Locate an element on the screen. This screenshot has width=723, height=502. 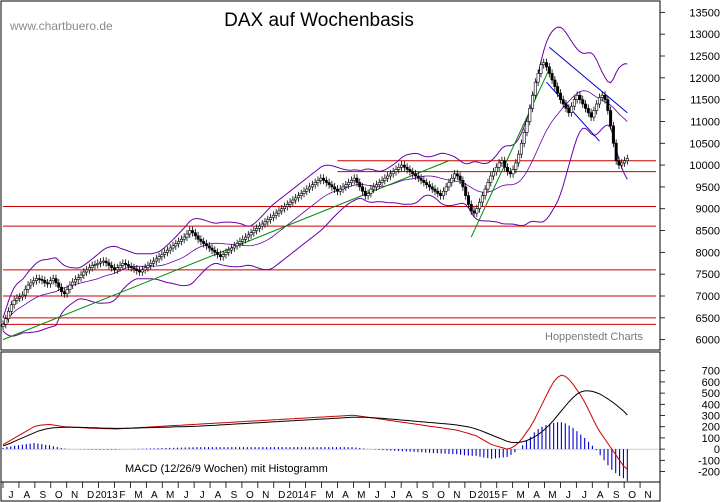
y-tick-label: 10000 is located at coordinates (704, 166).